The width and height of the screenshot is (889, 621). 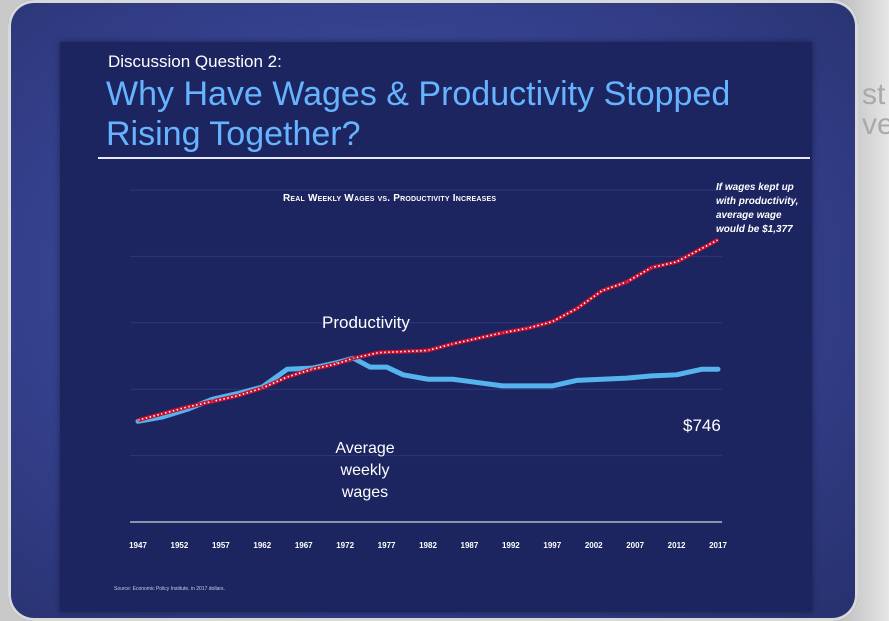 What do you see at coordinates (195, 61) in the screenshot?
I see `slide-subtitle: Discussion Question 2:` at bounding box center [195, 61].